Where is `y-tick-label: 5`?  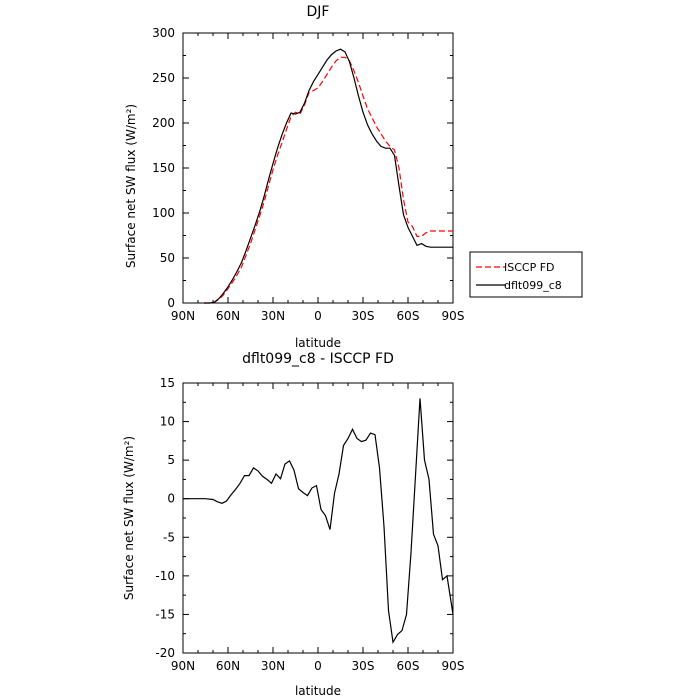
y-tick-label: 5 is located at coordinates (171, 460).